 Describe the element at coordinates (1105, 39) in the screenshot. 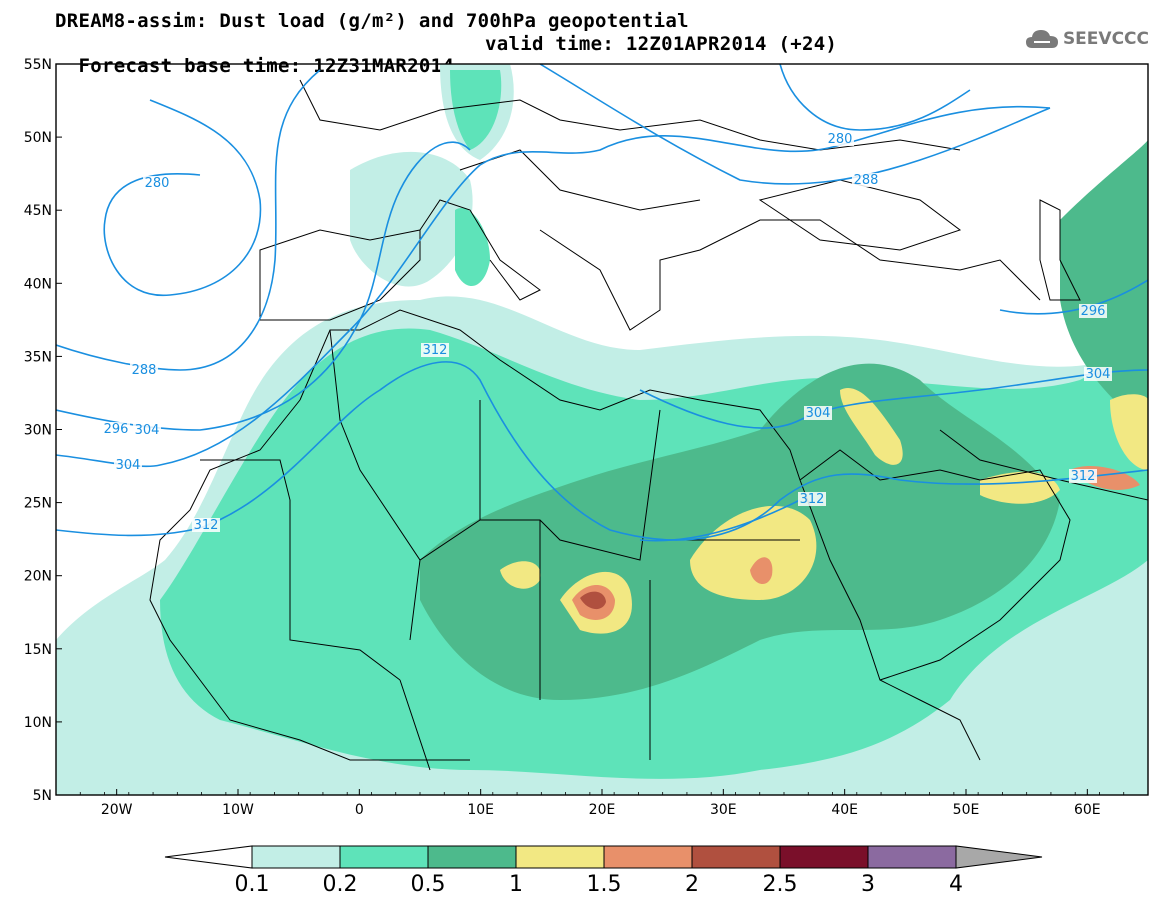

I see `logo-text: SEEVCCC` at that location.